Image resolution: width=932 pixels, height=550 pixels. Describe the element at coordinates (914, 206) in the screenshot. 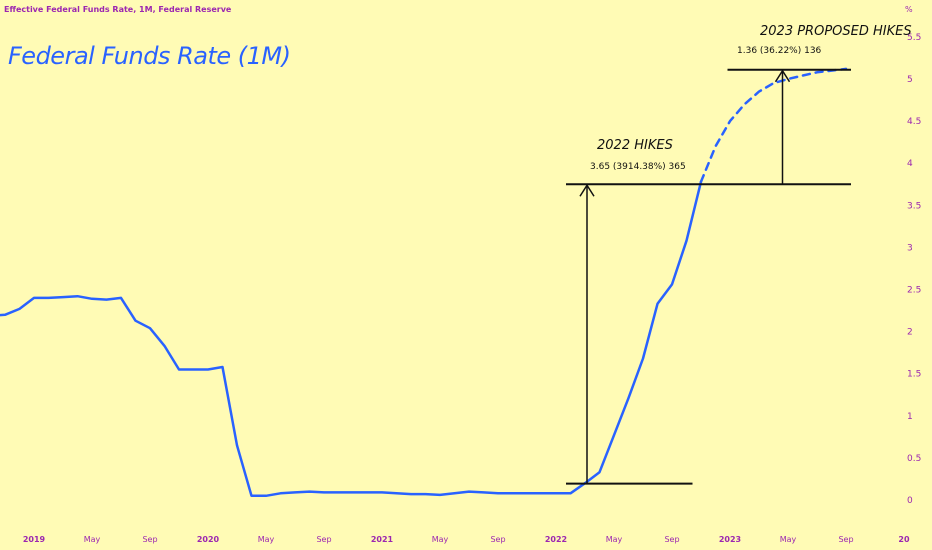

I see `y-tick-label: 3.5` at that location.